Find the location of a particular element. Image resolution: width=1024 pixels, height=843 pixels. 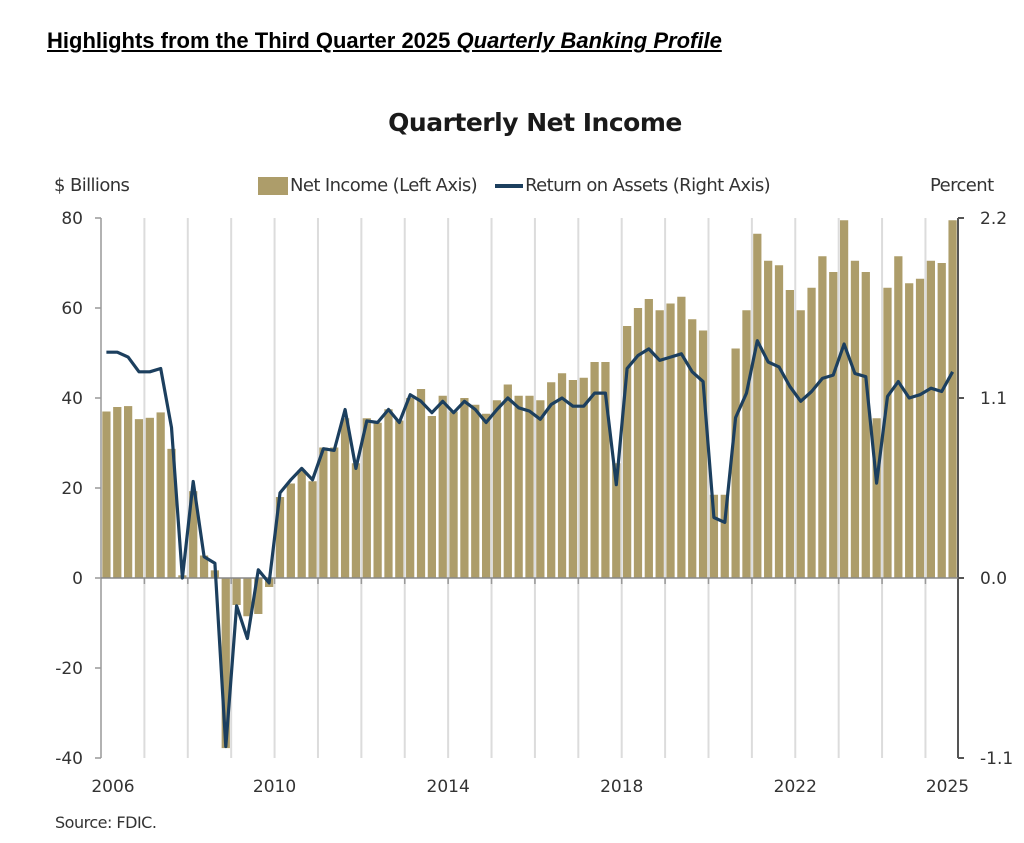

right-tick-label: 1.1 is located at coordinates (993, 399).